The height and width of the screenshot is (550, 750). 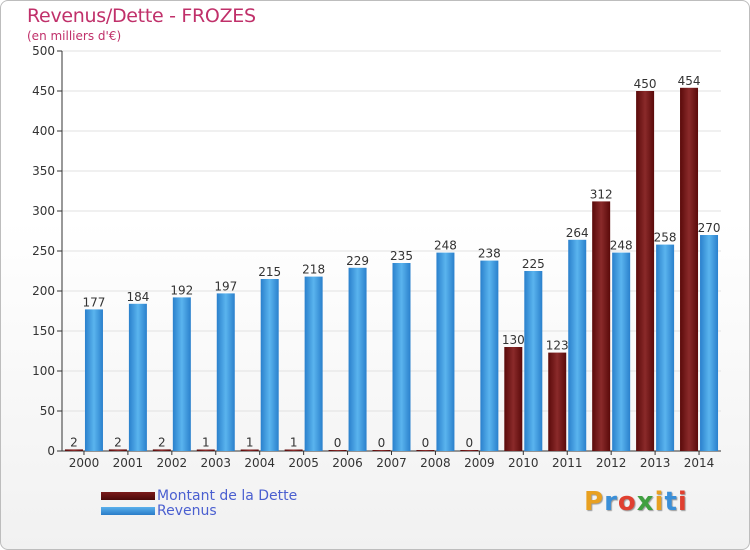 I want to click on legend-item-revenue: Revenus, so click(x=159, y=511).